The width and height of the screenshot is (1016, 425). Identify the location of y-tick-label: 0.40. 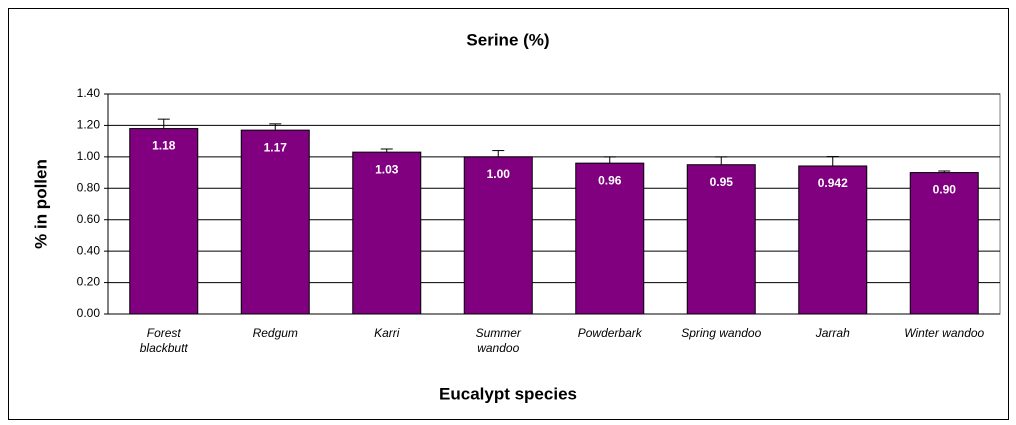
(89, 250).